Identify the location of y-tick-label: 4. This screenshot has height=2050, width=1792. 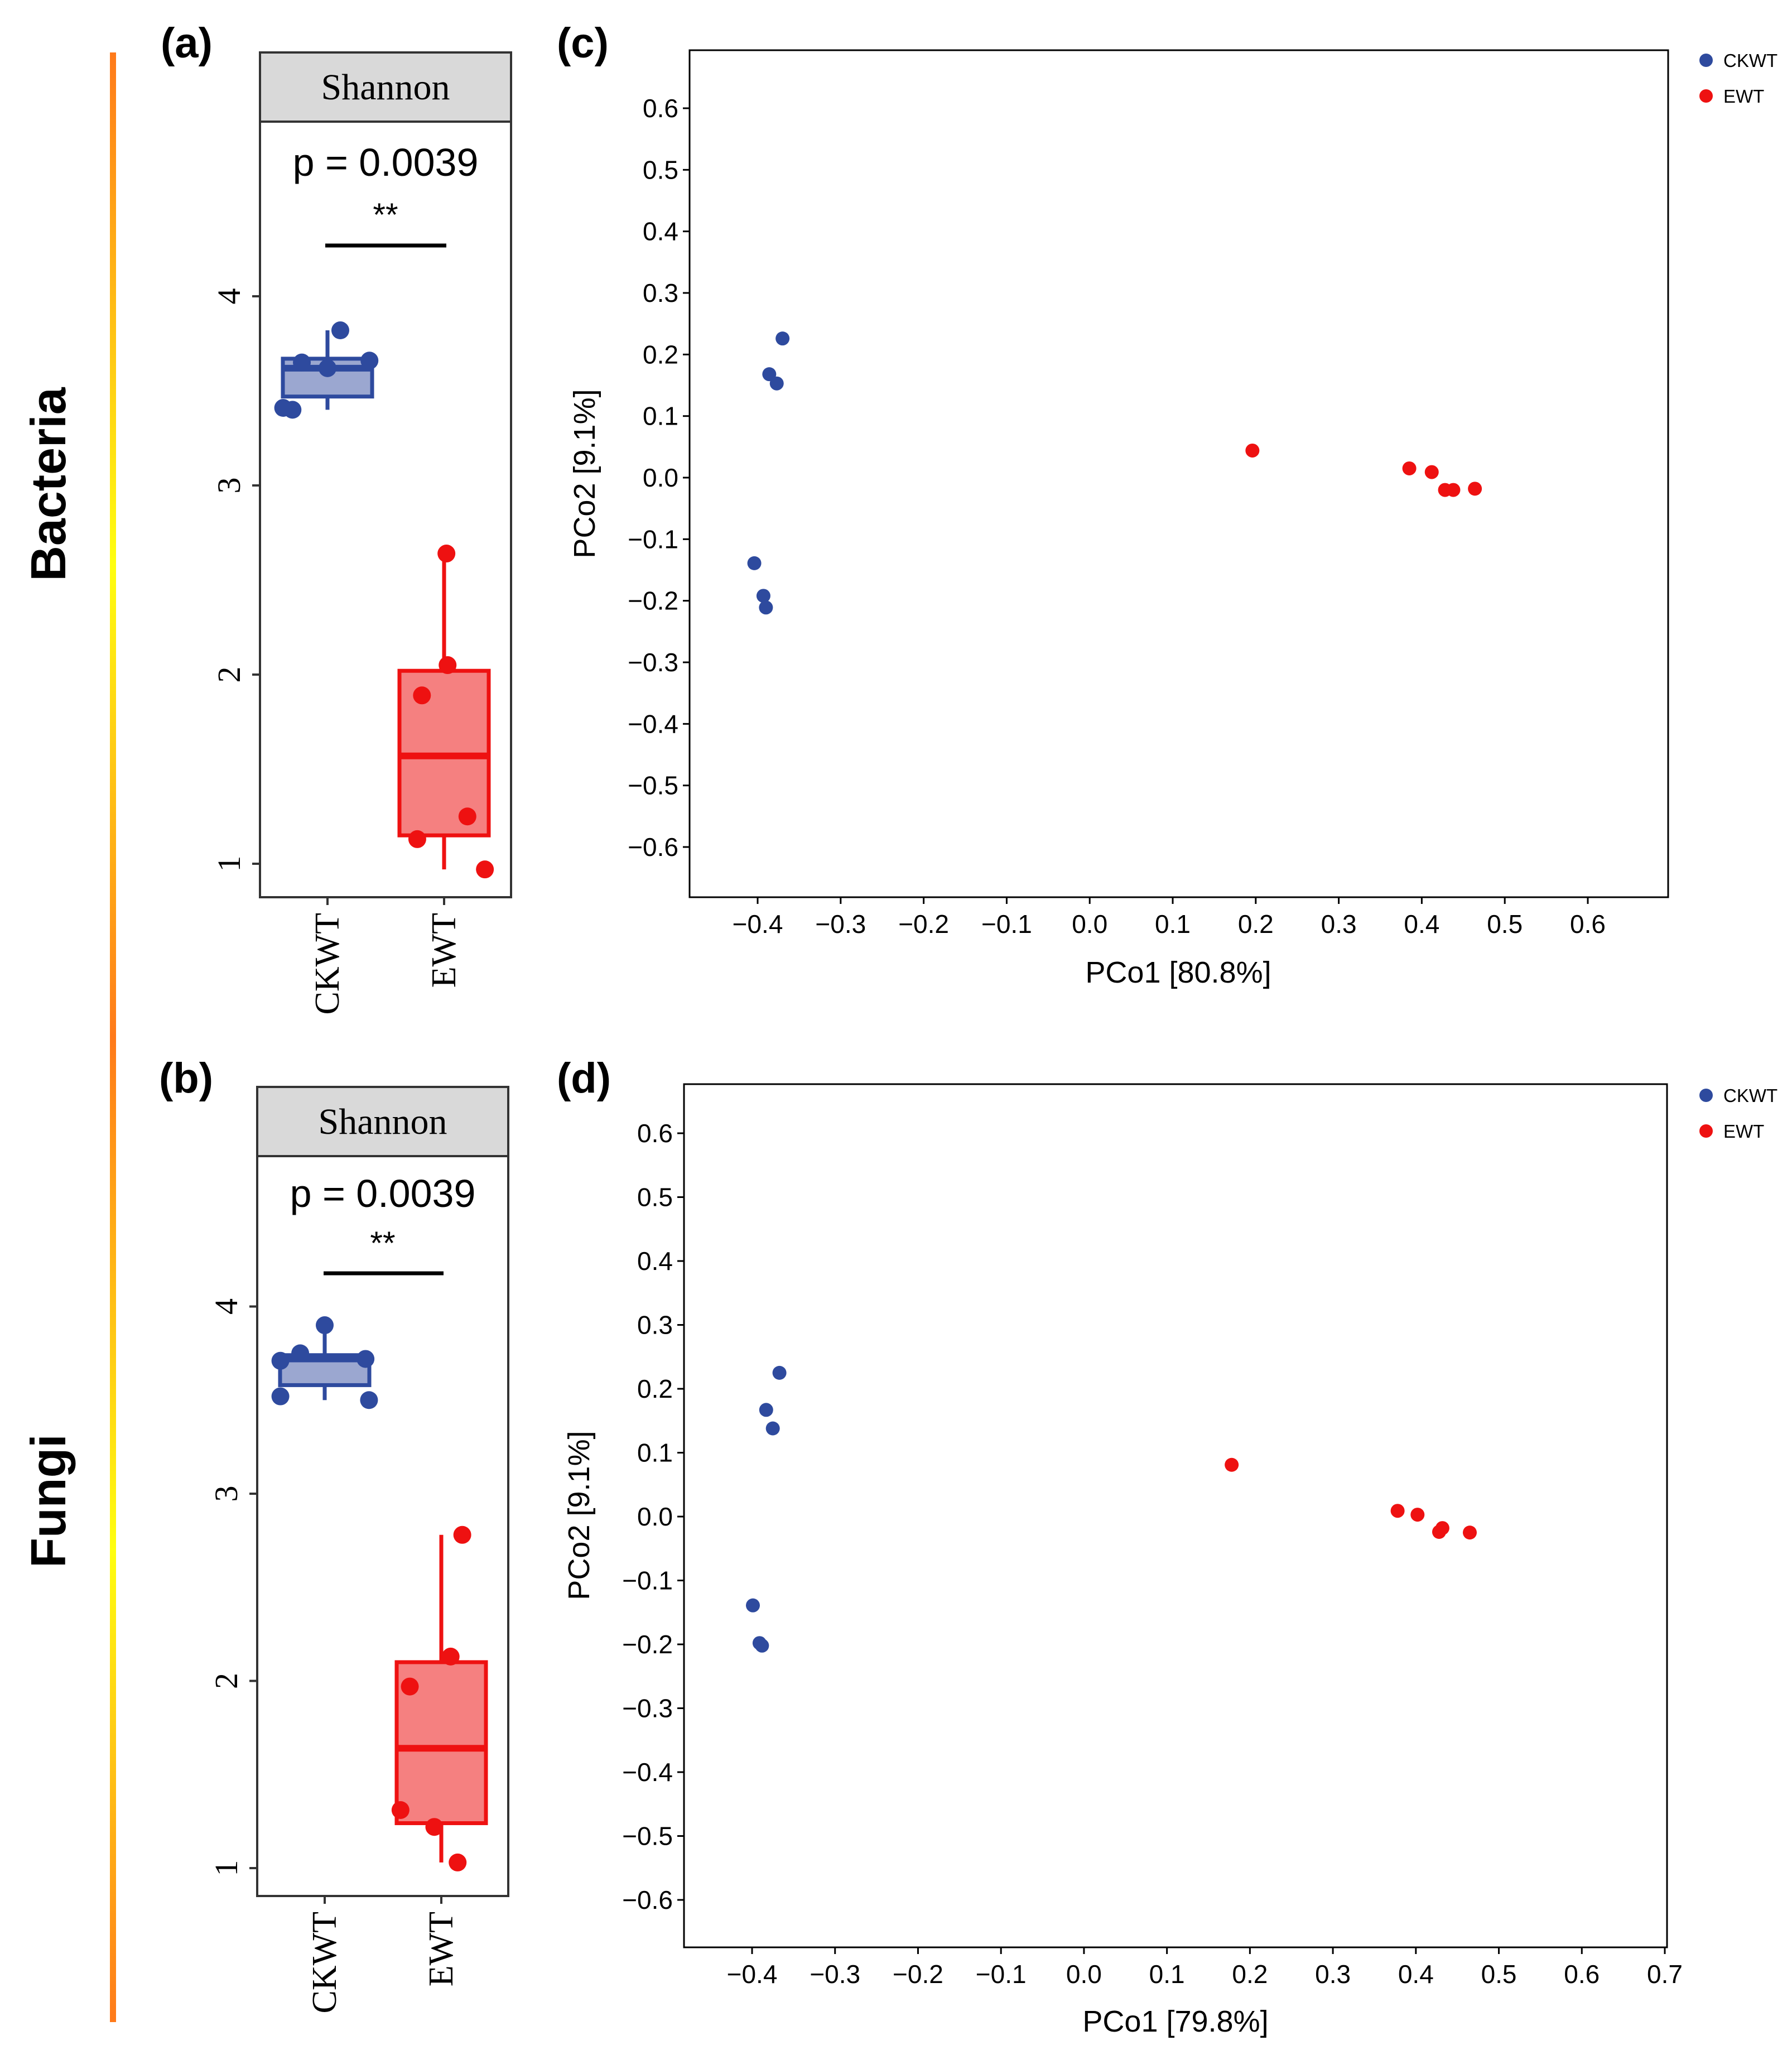
(226, 1306).